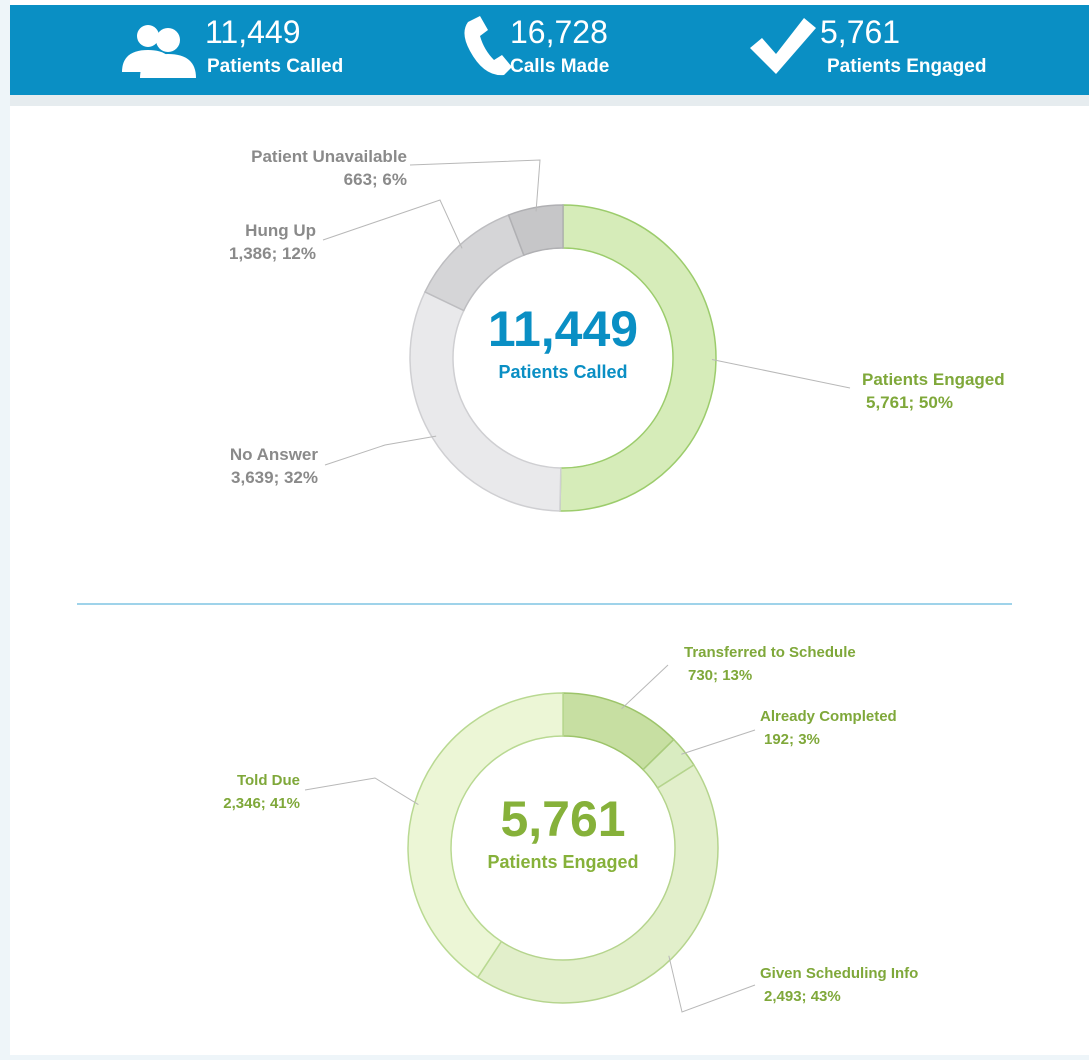 The width and height of the screenshot is (1089, 1060). I want to click on segment-value-label: 3,639; 32%, so click(274, 477).